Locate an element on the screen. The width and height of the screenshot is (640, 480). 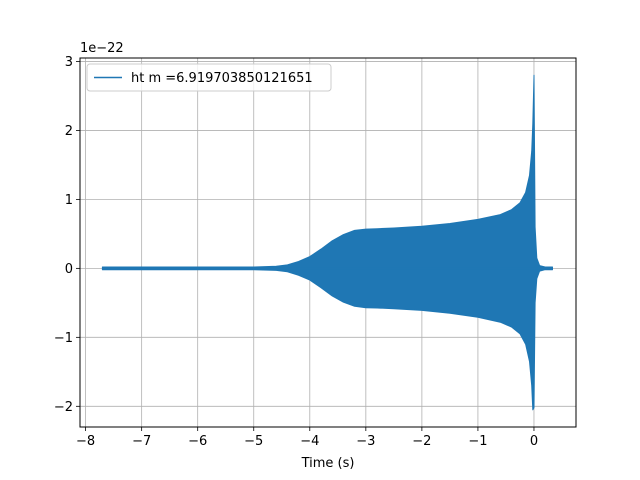
y-tick-label: 1 is located at coordinates (69, 200).